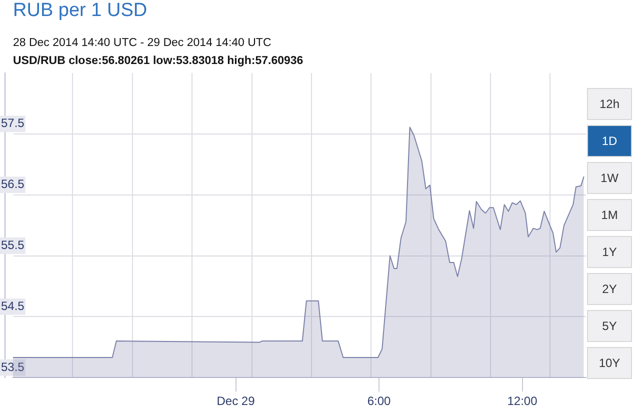  I want to click on y-tick-label: 53.5, so click(13, 367).